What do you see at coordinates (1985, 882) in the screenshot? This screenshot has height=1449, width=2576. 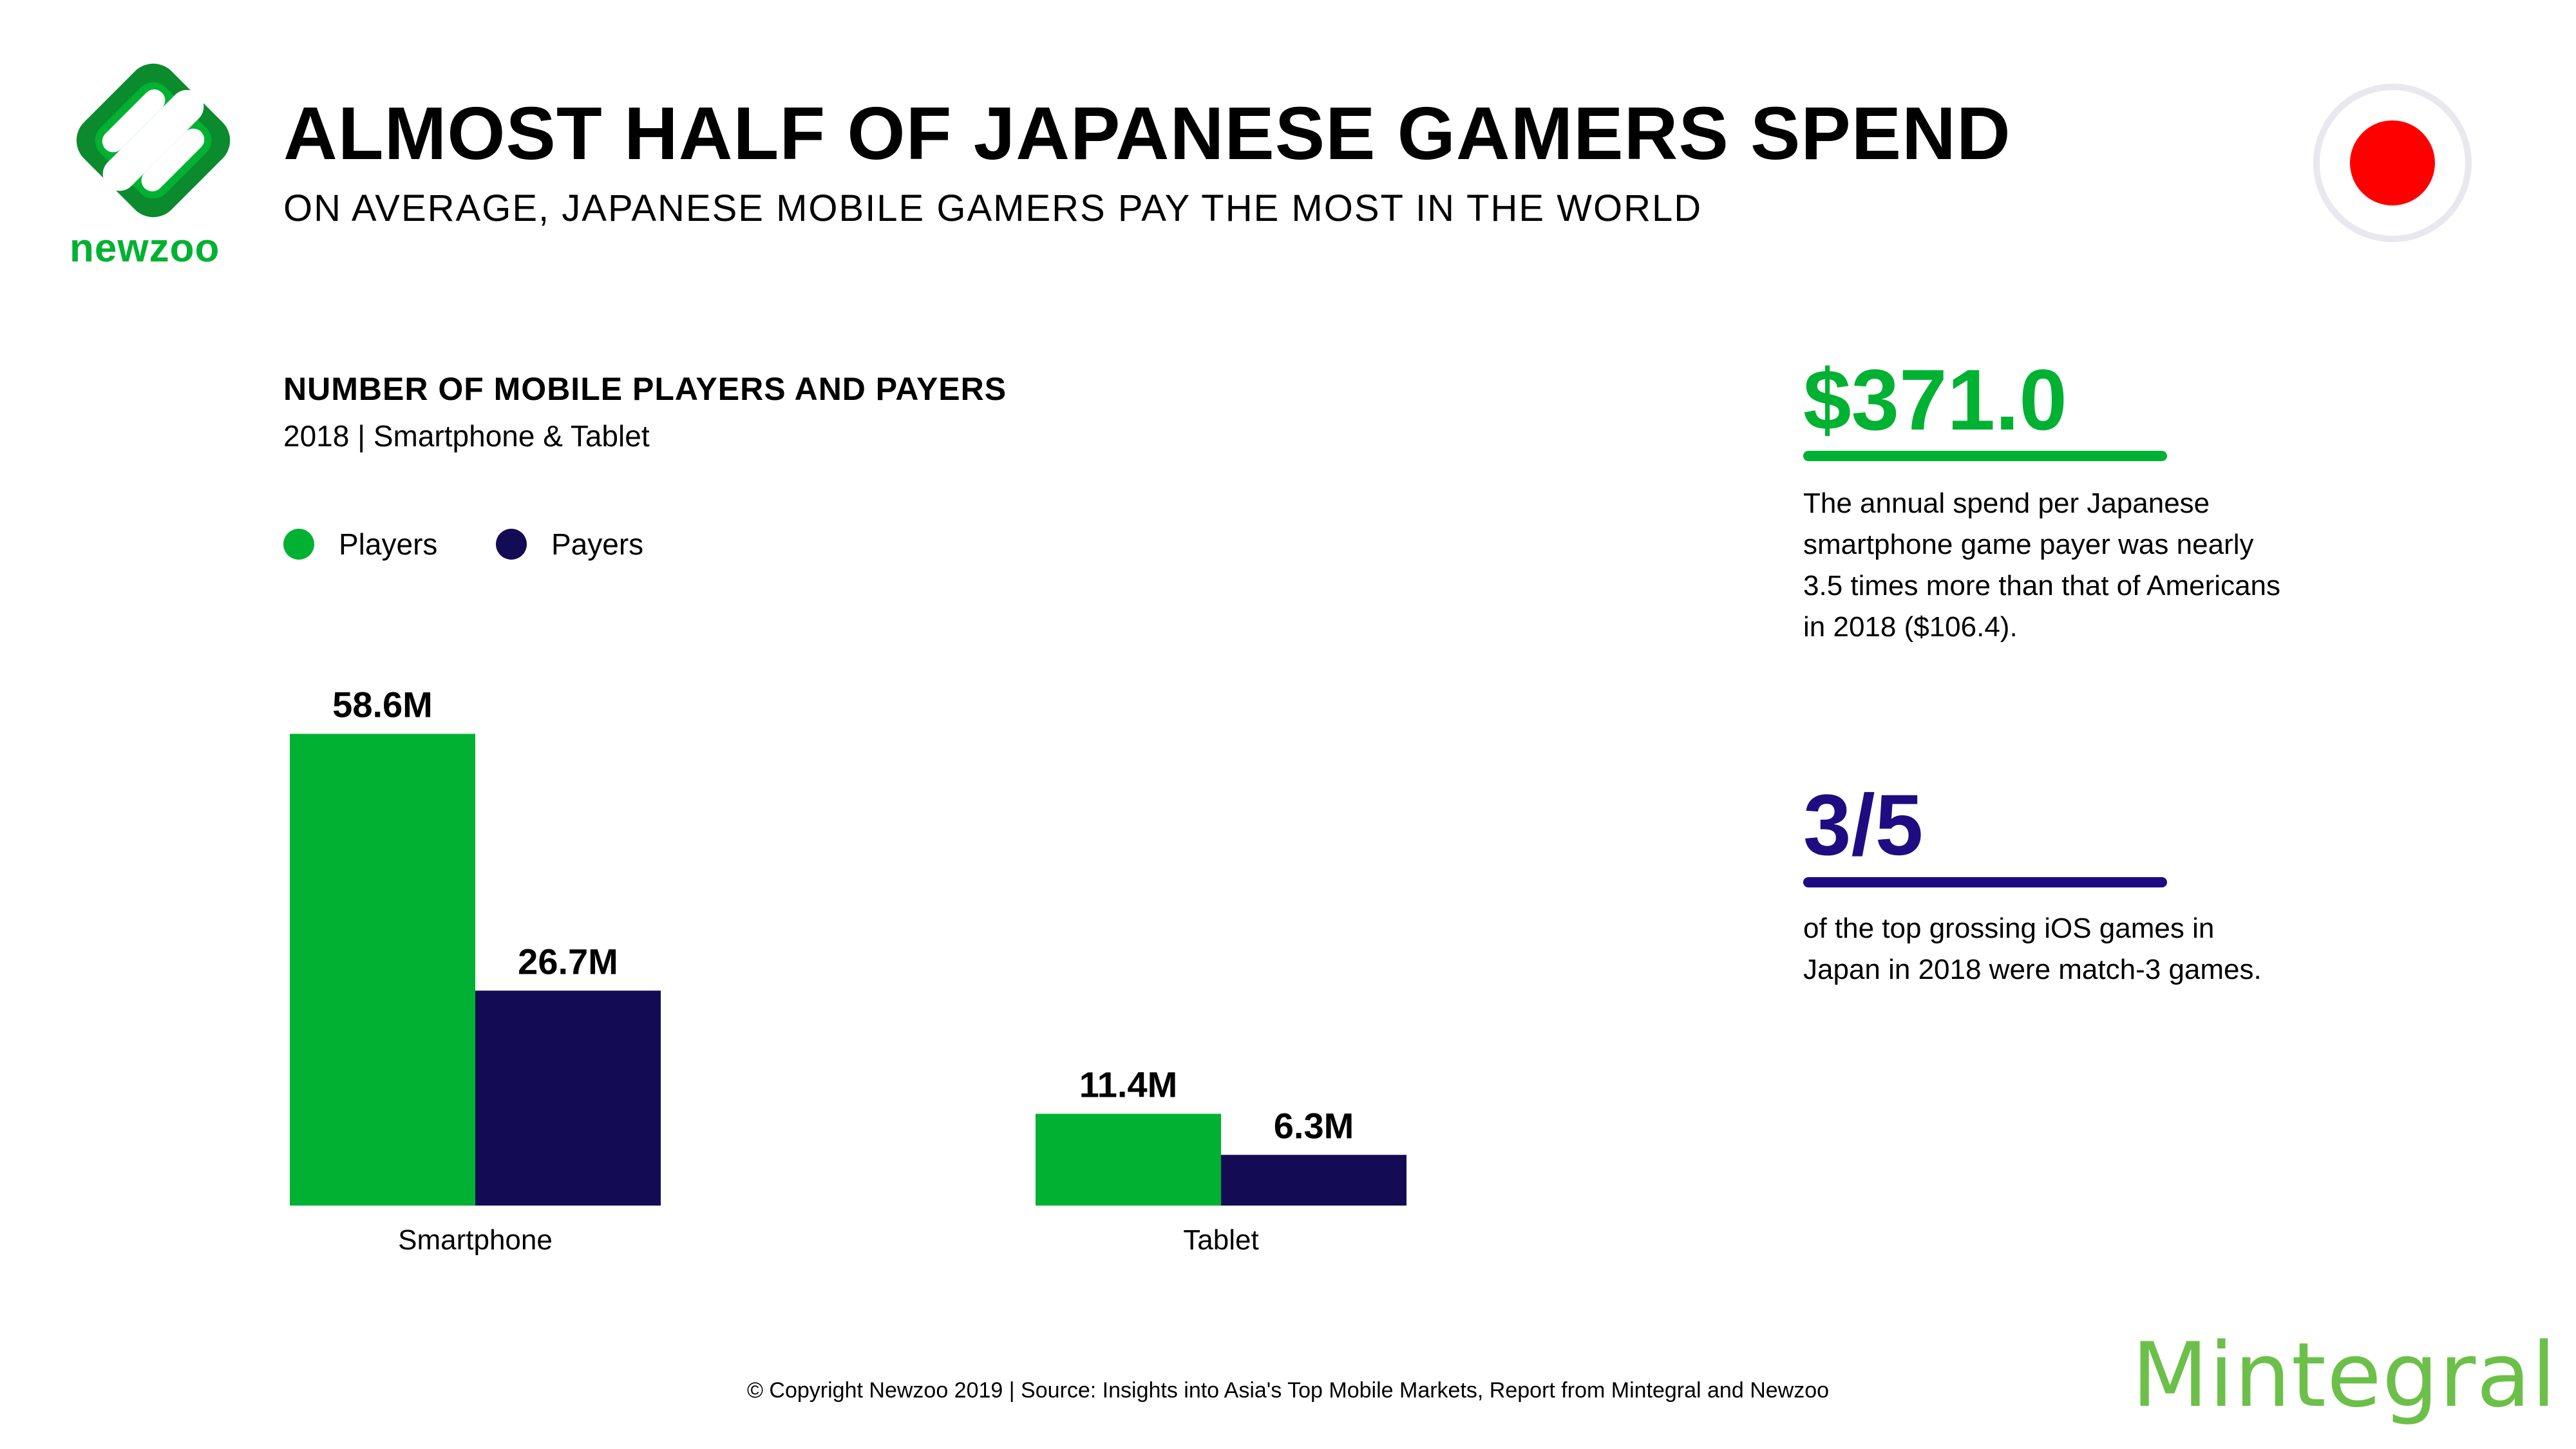 I see `stat-match3-rule` at bounding box center [1985, 882].